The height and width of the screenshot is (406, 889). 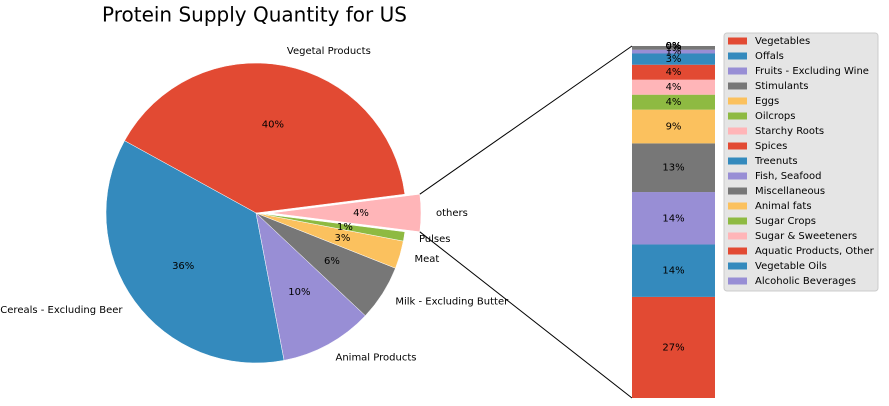 What do you see at coordinates (435, 239) in the screenshot?
I see `slice-label: Pulses` at bounding box center [435, 239].